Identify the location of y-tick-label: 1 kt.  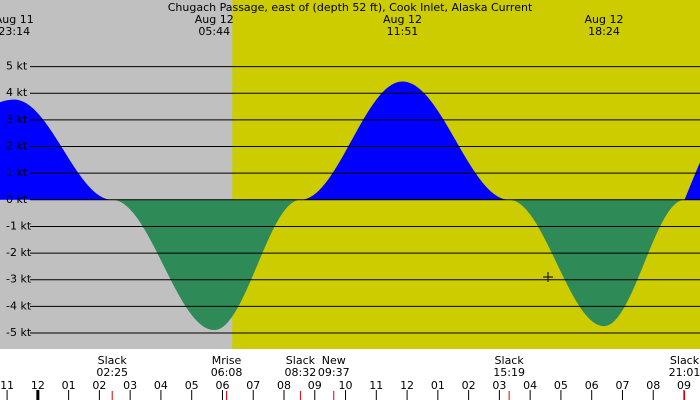
(17, 172).